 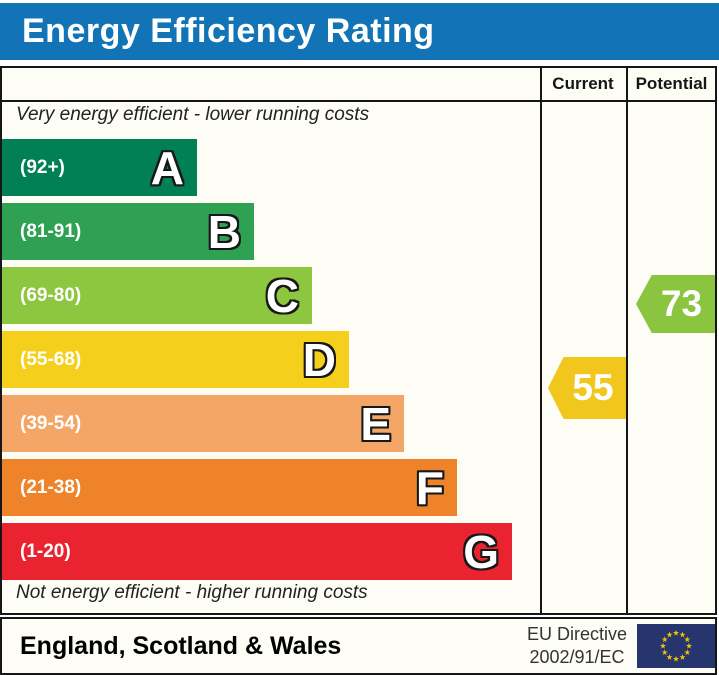 I want to click on title-bar: Energy Efficiency Rating, so click(x=359, y=31).